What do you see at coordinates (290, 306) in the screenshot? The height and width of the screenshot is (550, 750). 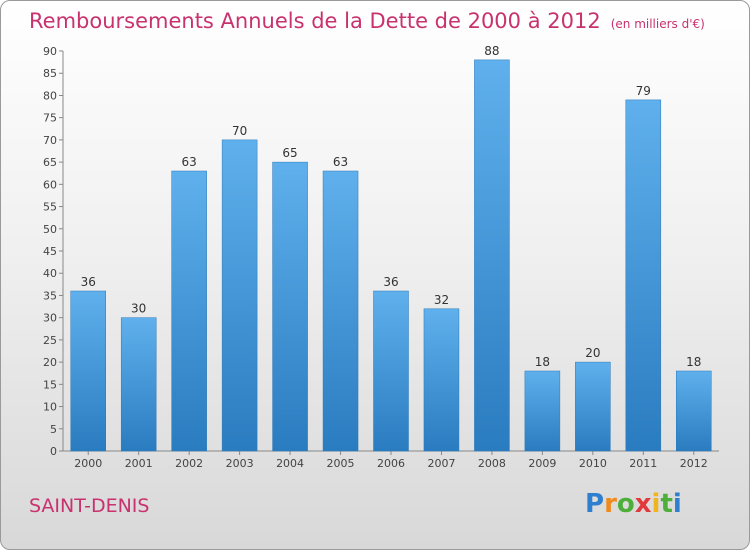 I see `bar-2004` at bounding box center [290, 306].